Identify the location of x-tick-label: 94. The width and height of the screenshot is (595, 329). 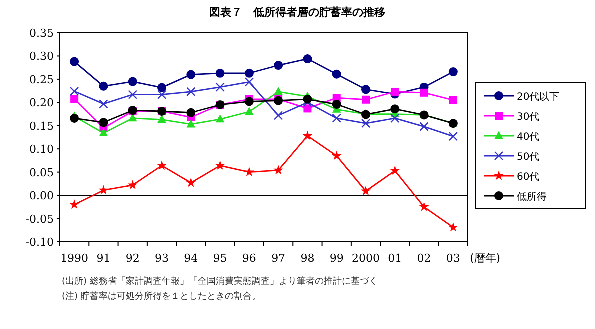
(191, 258).